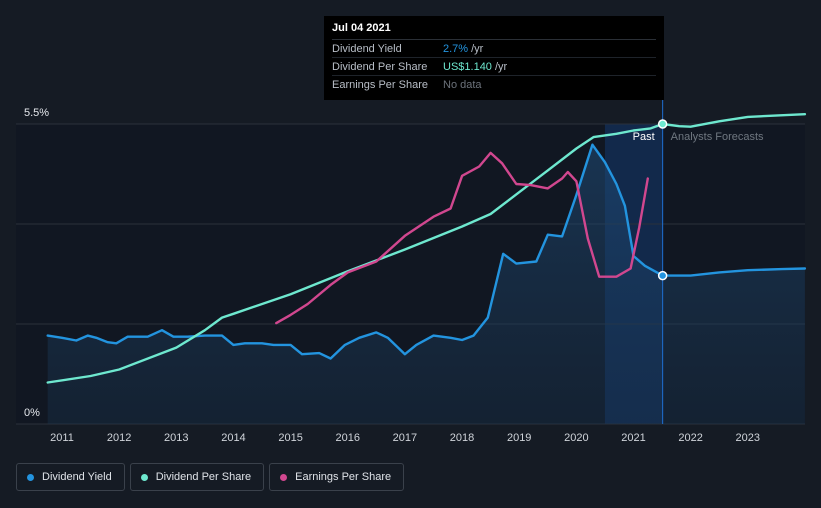  Describe the element at coordinates (62, 438) in the screenshot. I see `x-tick-label: 2011` at that location.